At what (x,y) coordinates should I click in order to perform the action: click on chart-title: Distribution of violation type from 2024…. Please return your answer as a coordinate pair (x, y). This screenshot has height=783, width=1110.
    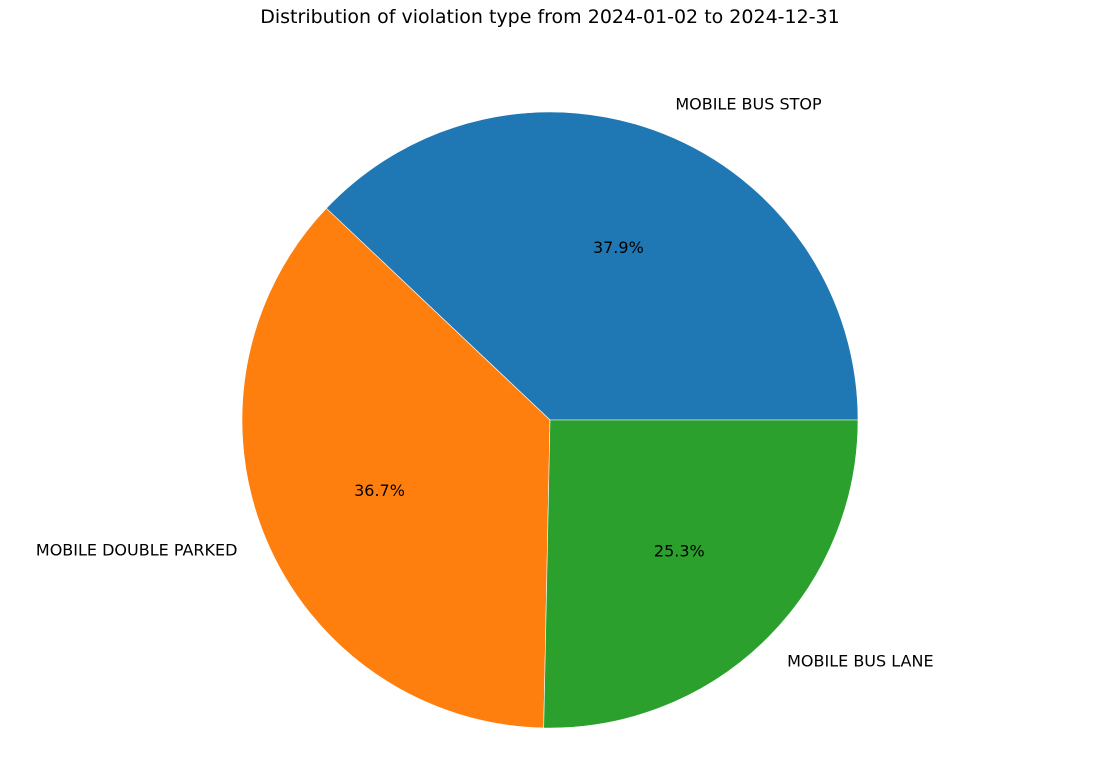
    Looking at the image, I should click on (550, 17).